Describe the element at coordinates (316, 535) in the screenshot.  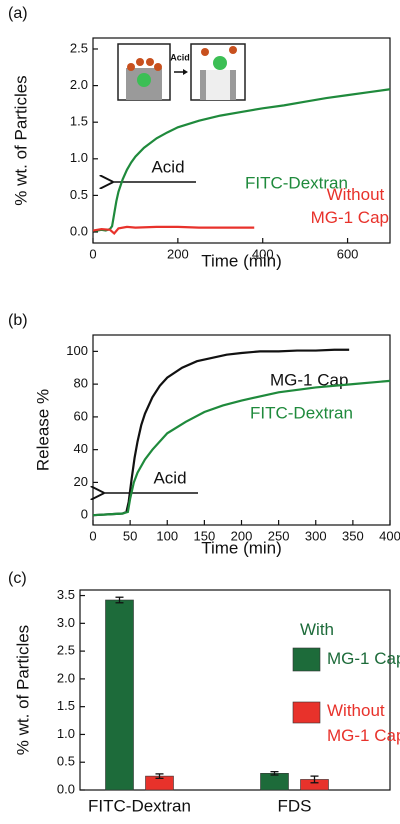
I see `x-tick-label: 300` at that location.